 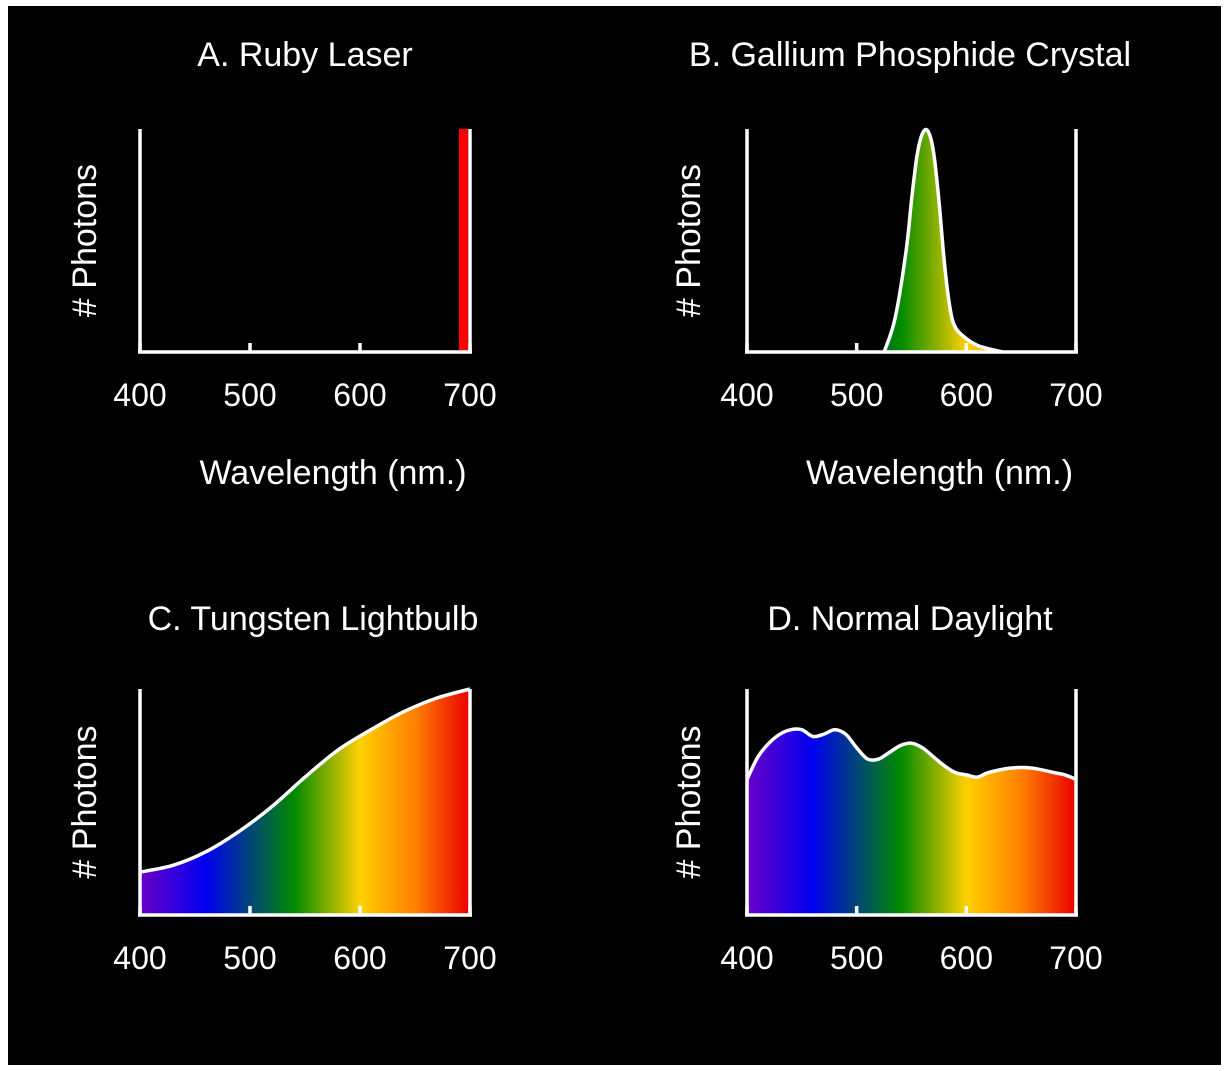 What do you see at coordinates (910, 619) in the screenshot?
I see `chart-title: D. Normal Daylight` at bounding box center [910, 619].